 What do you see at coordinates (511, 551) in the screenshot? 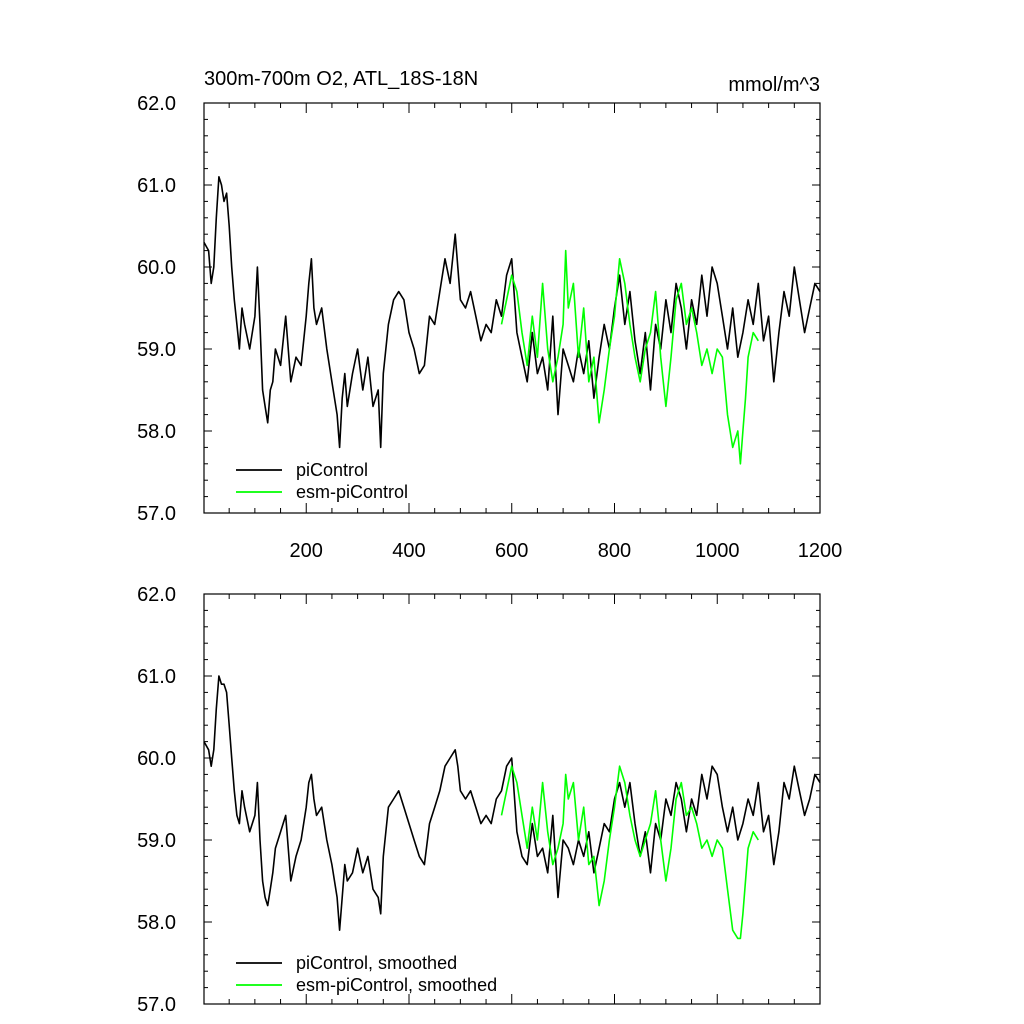
I see `x-tick-label: 600` at bounding box center [511, 551].